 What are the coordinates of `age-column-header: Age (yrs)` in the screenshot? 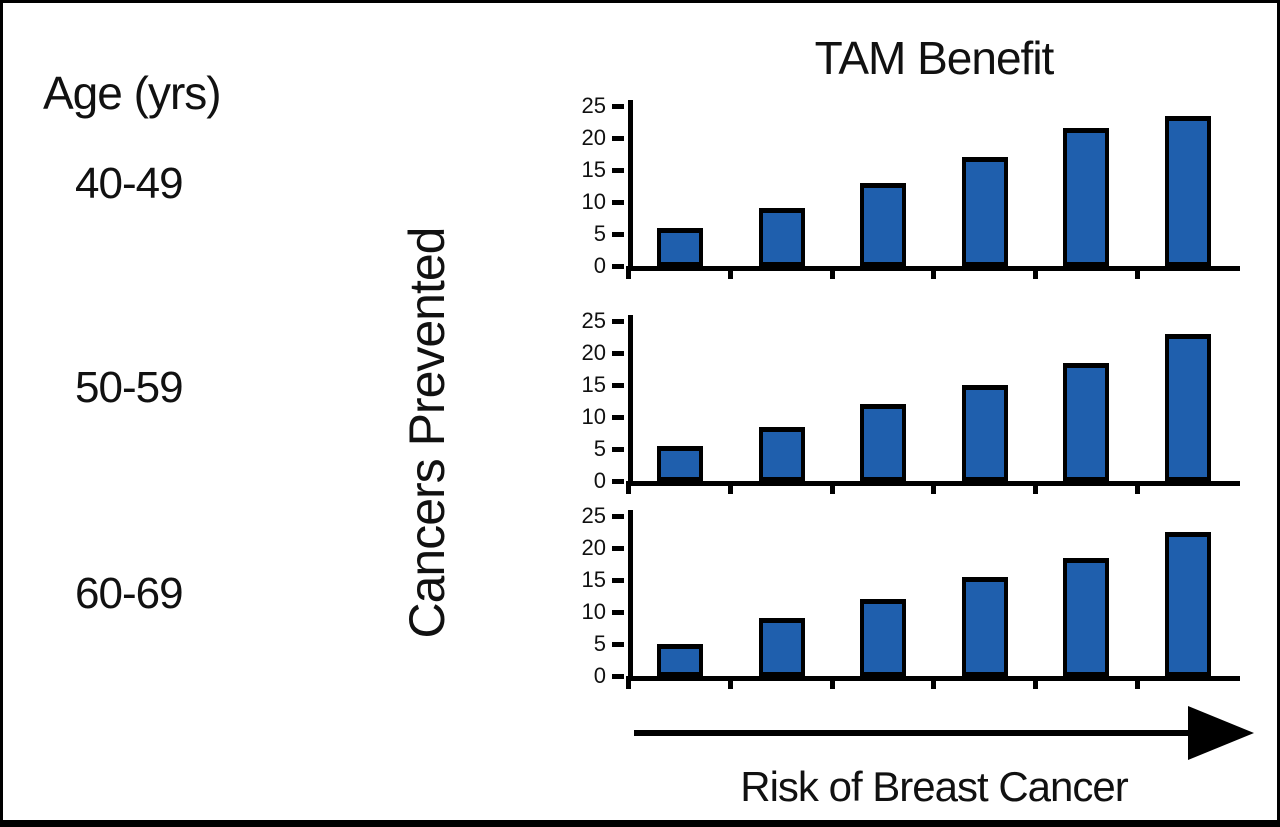 It's located at (132, 93).